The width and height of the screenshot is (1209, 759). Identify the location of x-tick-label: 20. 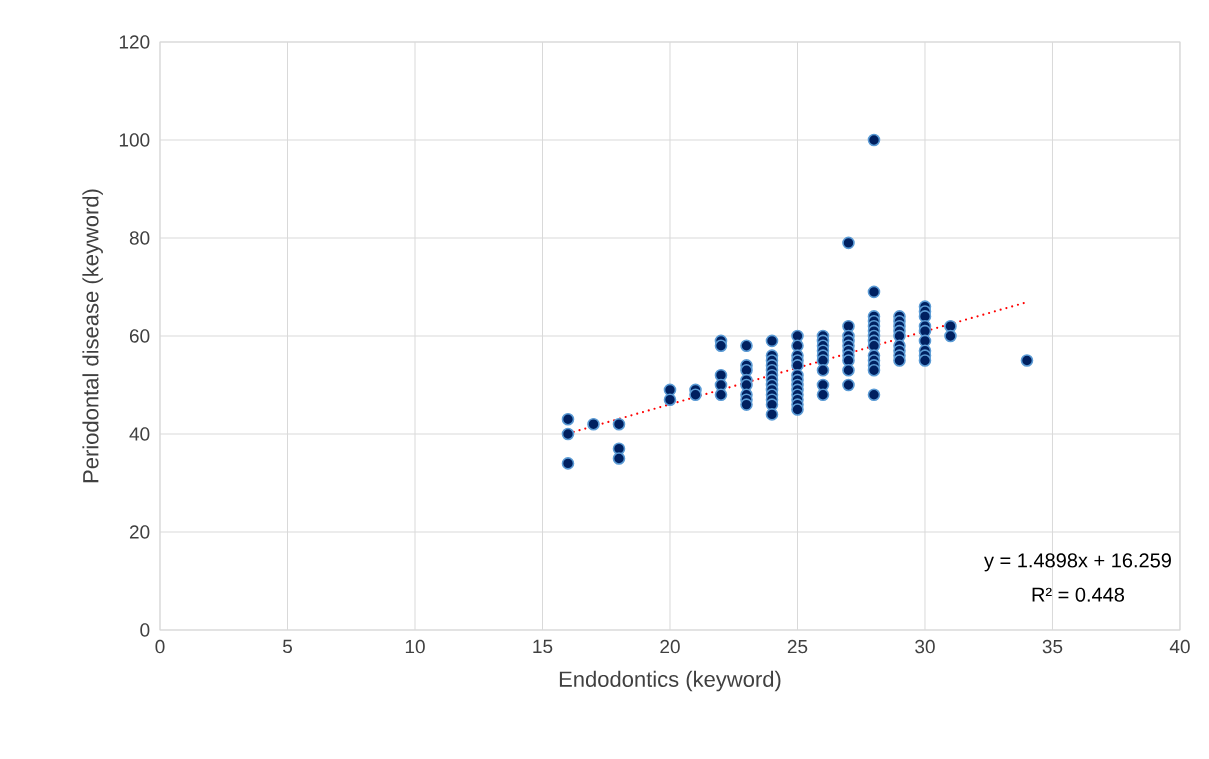
(670, 646).